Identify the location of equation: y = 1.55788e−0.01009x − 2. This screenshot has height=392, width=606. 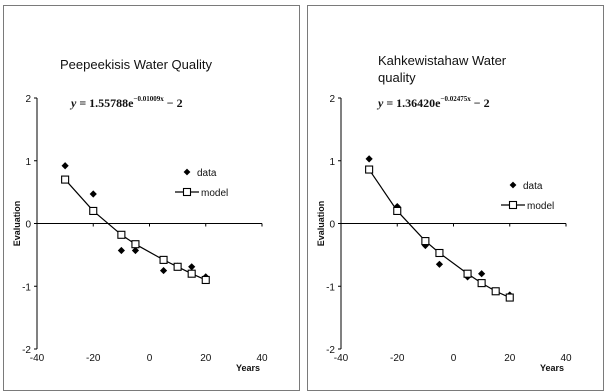
(126, 102).